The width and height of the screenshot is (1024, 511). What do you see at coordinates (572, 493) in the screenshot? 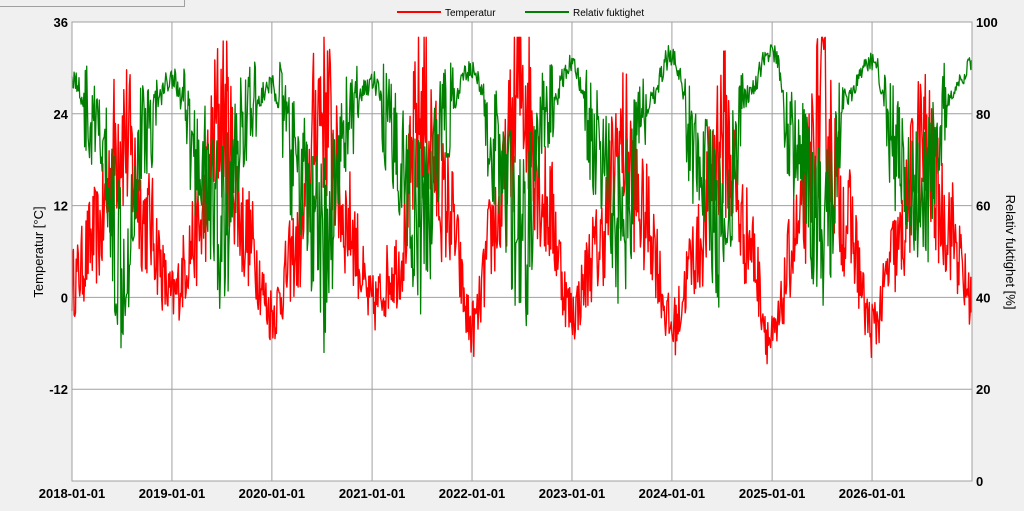
I see `x-tick-label: 2023-01-01` at bounding box center [572, 493].